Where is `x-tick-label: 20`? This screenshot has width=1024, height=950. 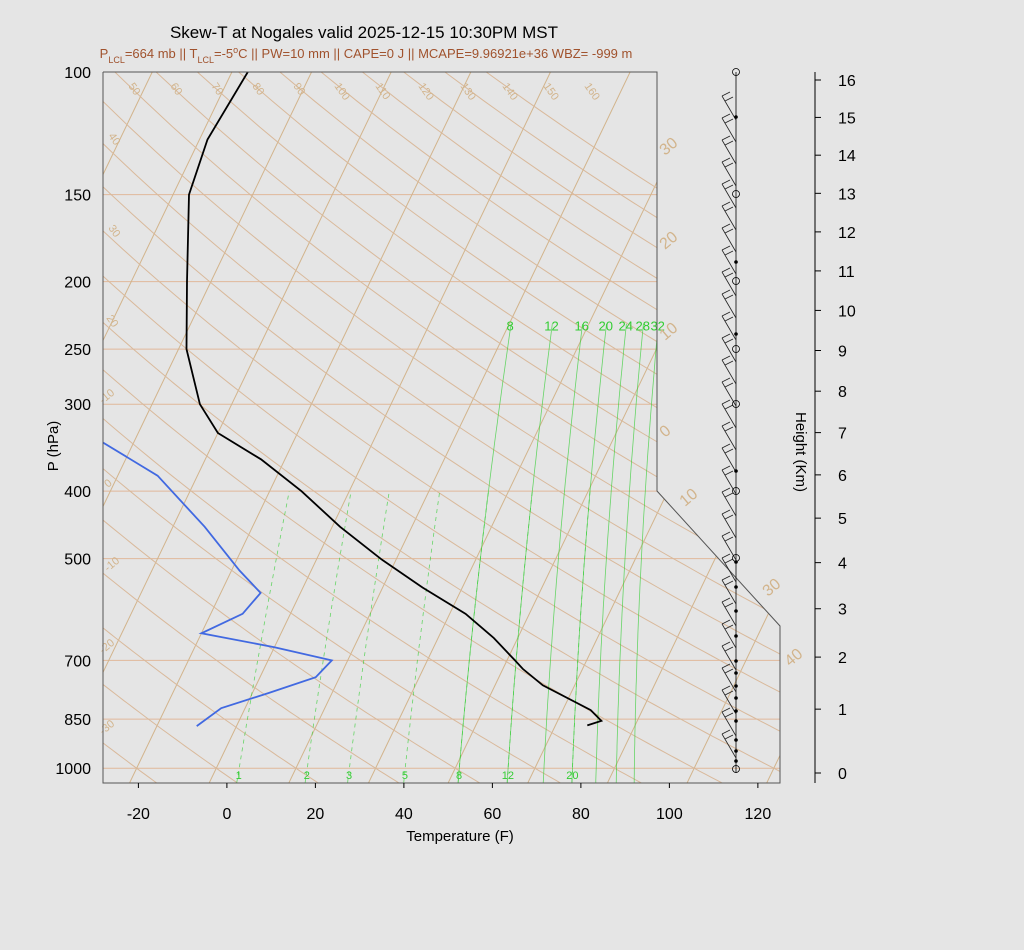
x-tick-label: 20 is located at coordinates (315, 814).